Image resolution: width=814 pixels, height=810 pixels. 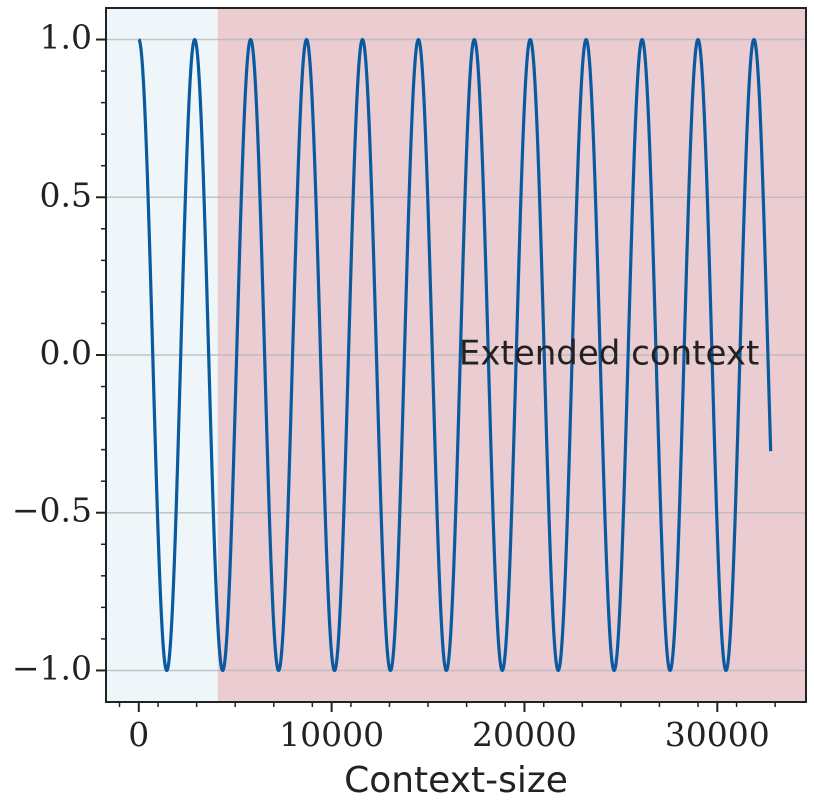 What do you see at coordinates (66, 352) in the screenshot?
I see `y-tick-label-2: 0.0` at bounding box center [66, 352].